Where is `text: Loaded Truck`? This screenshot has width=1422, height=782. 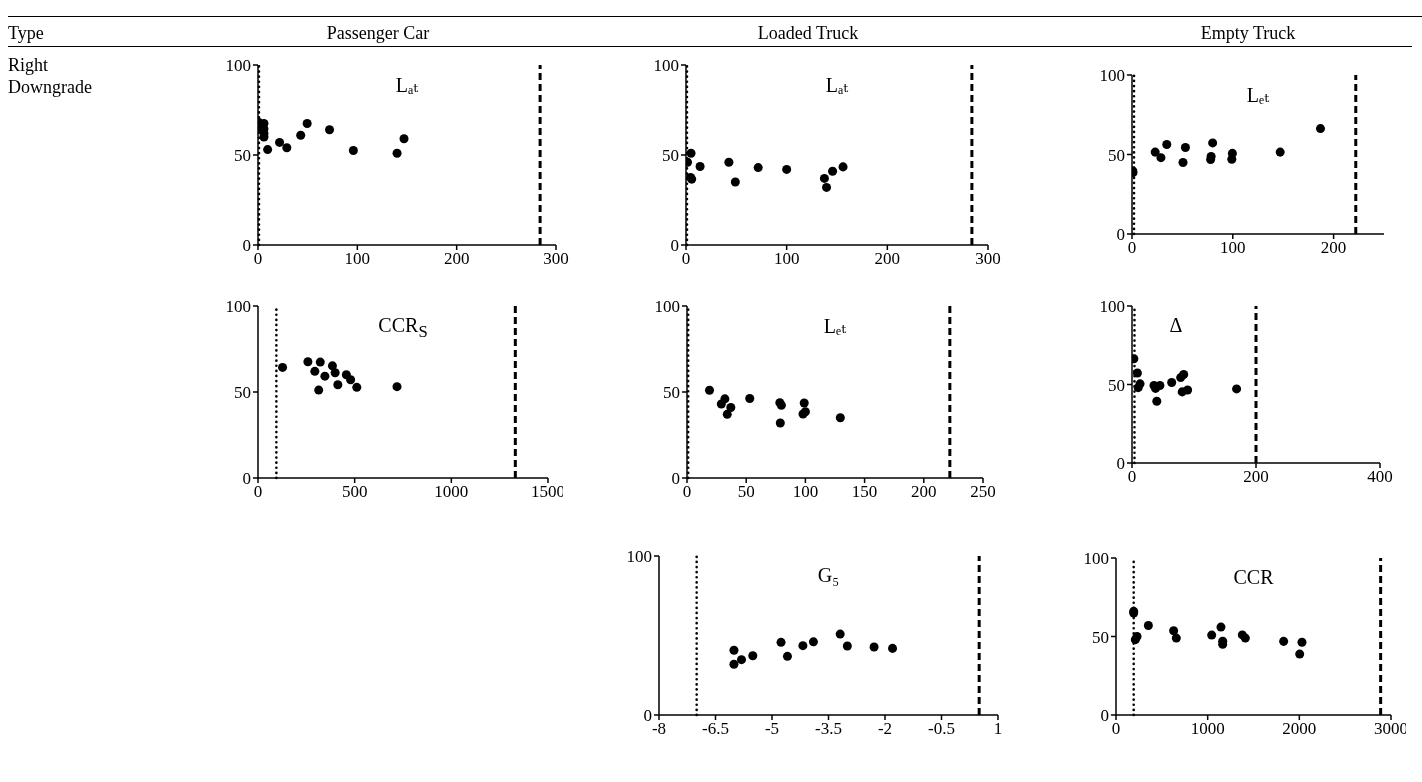
text: Loaded Truck is located at coordinates (808, 33).